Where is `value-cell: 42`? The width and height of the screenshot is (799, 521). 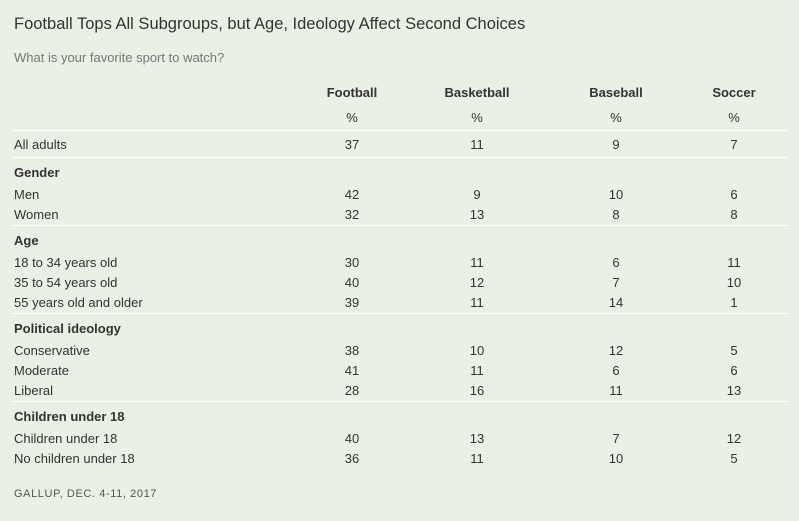 value-cell: 42 is located at coordinates (352, 194).